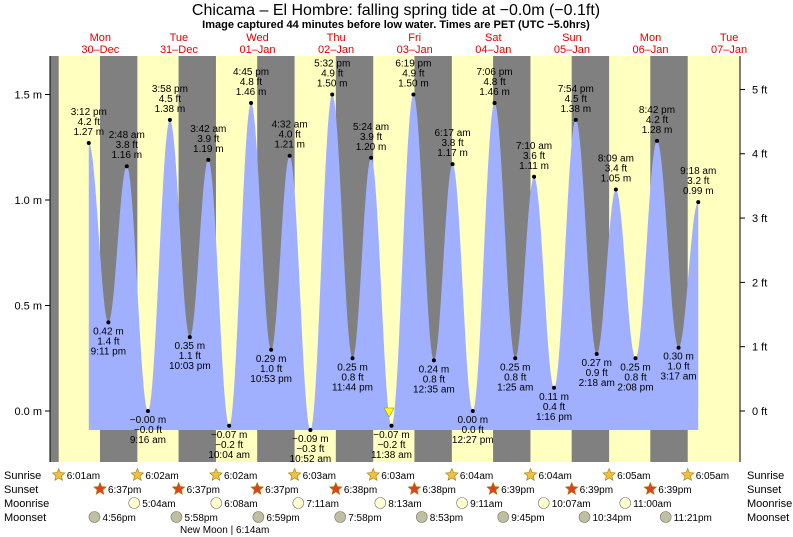 The height and width of the screenshot is (537, 793). Describe the element at coordinates (190, 366) in the screenshot. I see `tide-label: 10:03 pm` at that location.